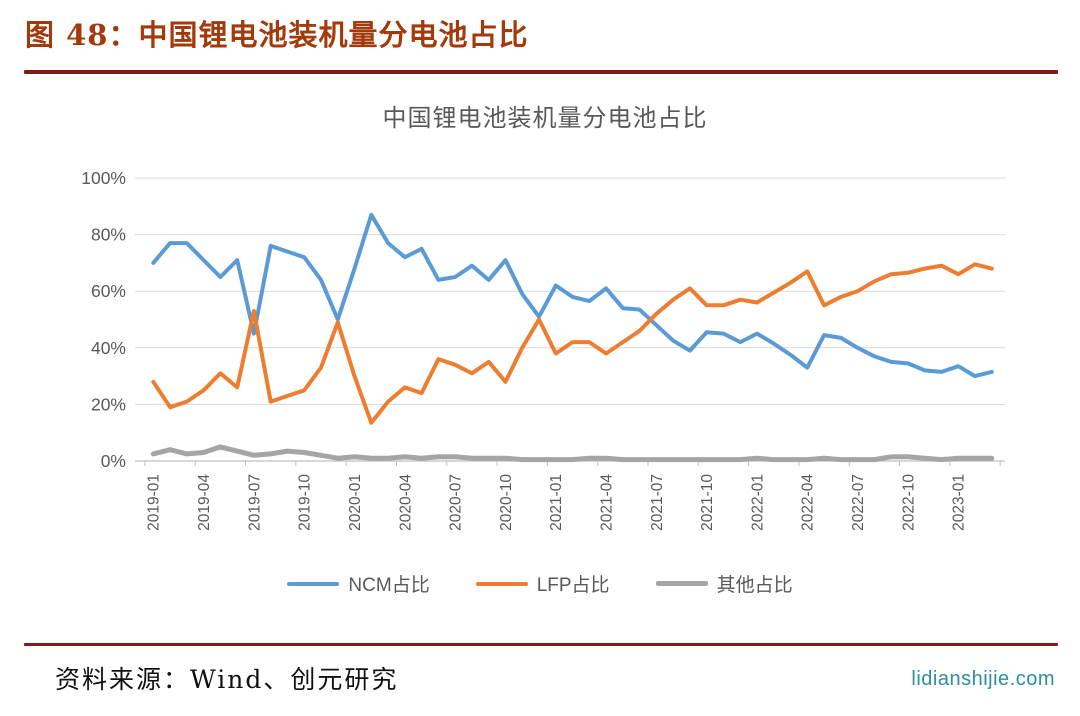 Image resolution: width=1080 pixels, height=716 pixels. I want to click on x-axis-tick-label: 2019-01, so click(154, 502).